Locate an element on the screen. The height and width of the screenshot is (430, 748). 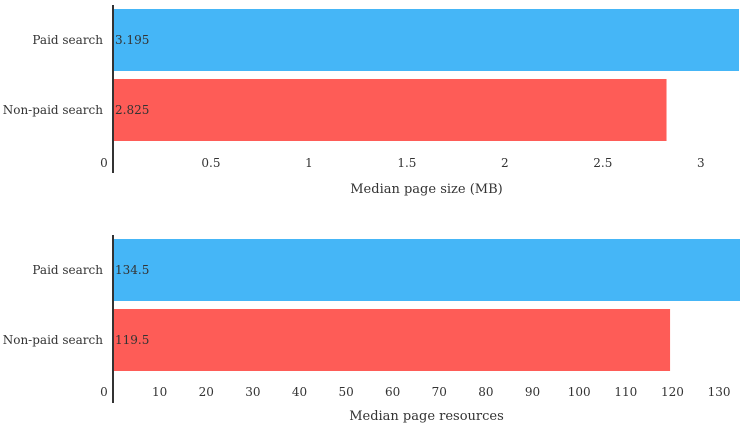
x-tick-label: 1 is located at coordinates (309, 163).